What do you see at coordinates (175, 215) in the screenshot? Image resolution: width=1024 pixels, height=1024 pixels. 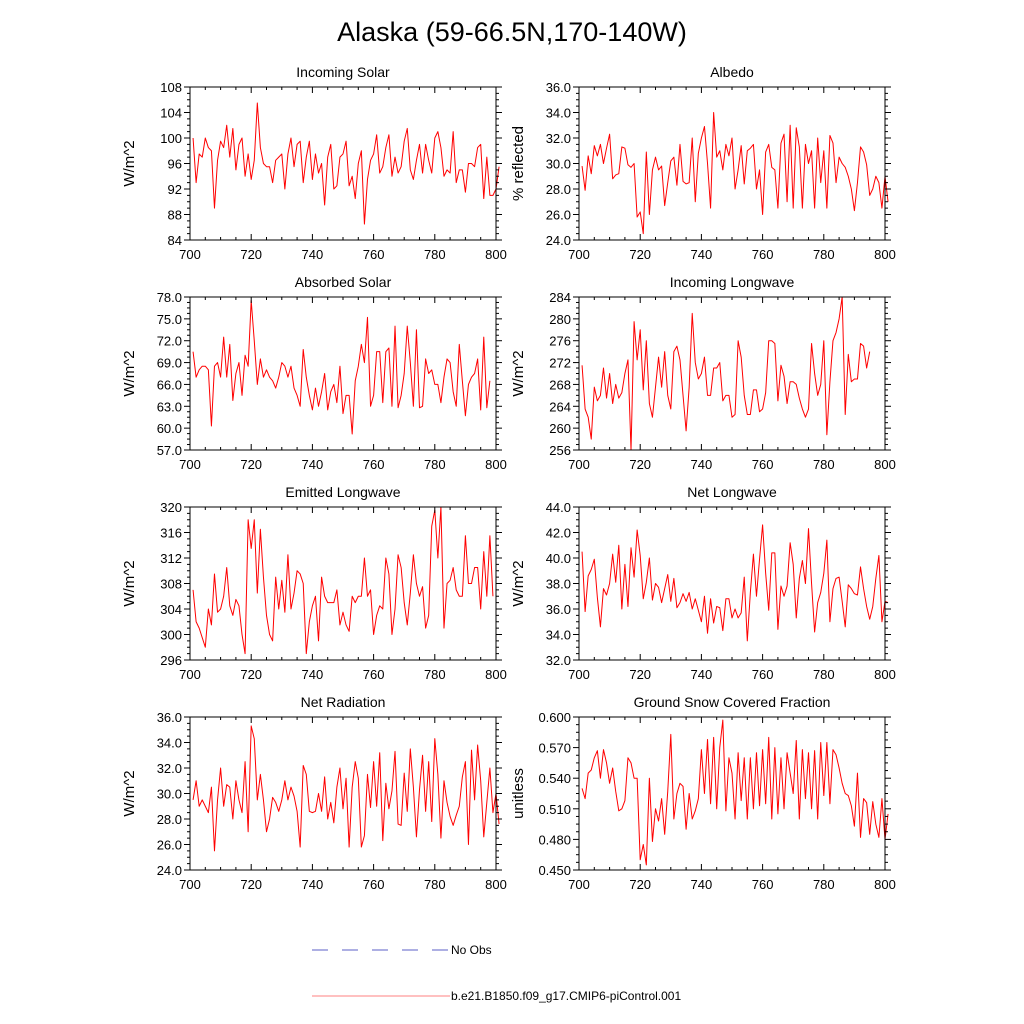 I see `y-tick-label: 88` at bounding box center [175, 215].